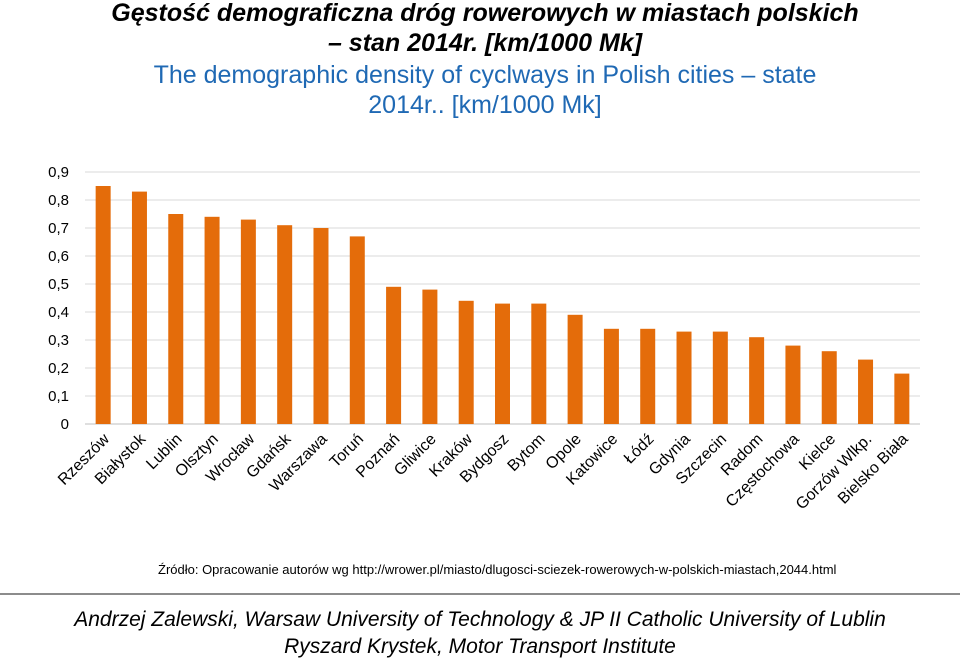 Image resolution: width=960 pixels, height=660 pixels. I want to click on x-tick-label: Bytom, so click(527, 453).